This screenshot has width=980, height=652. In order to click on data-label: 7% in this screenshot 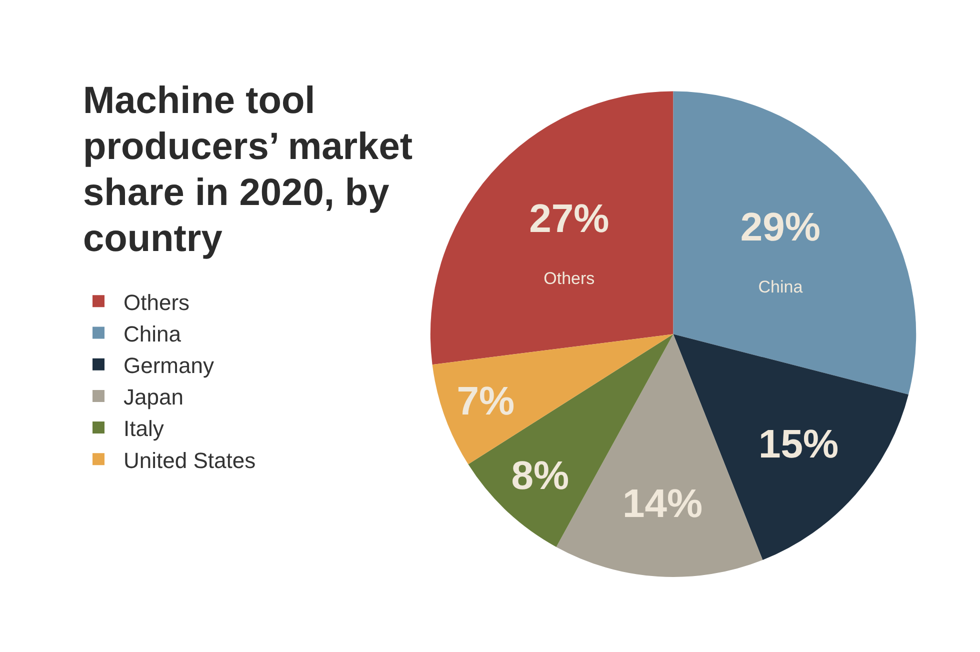, I will do `click(485, 402)`.